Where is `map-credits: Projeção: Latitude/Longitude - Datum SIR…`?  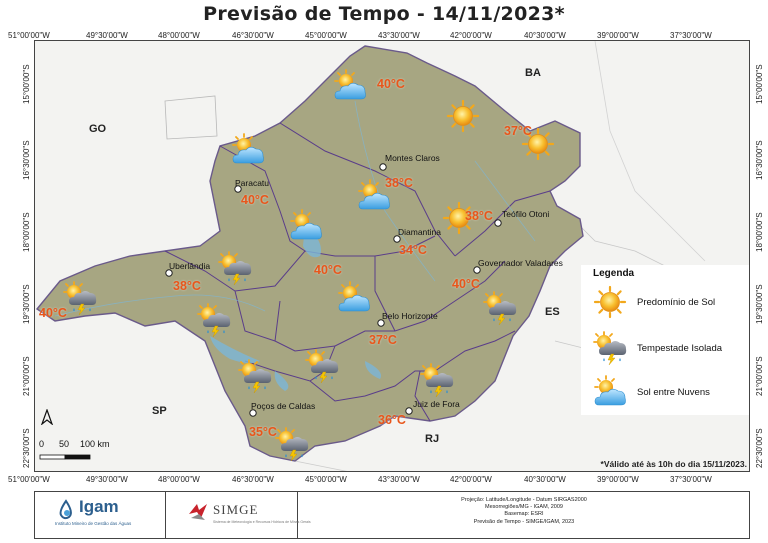
map-credits: Projeção: Latitude/Longitude - Datum SIR… is located at coordinates (524, 511).